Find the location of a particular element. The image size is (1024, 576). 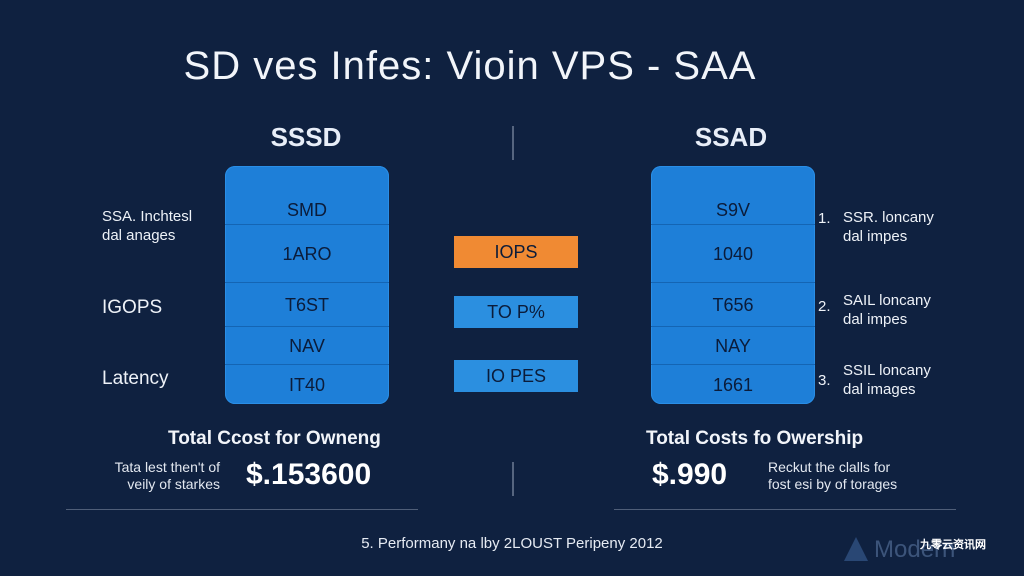

right-total-note-line2: fost esi by of torages is located at coordinates (833, 484).